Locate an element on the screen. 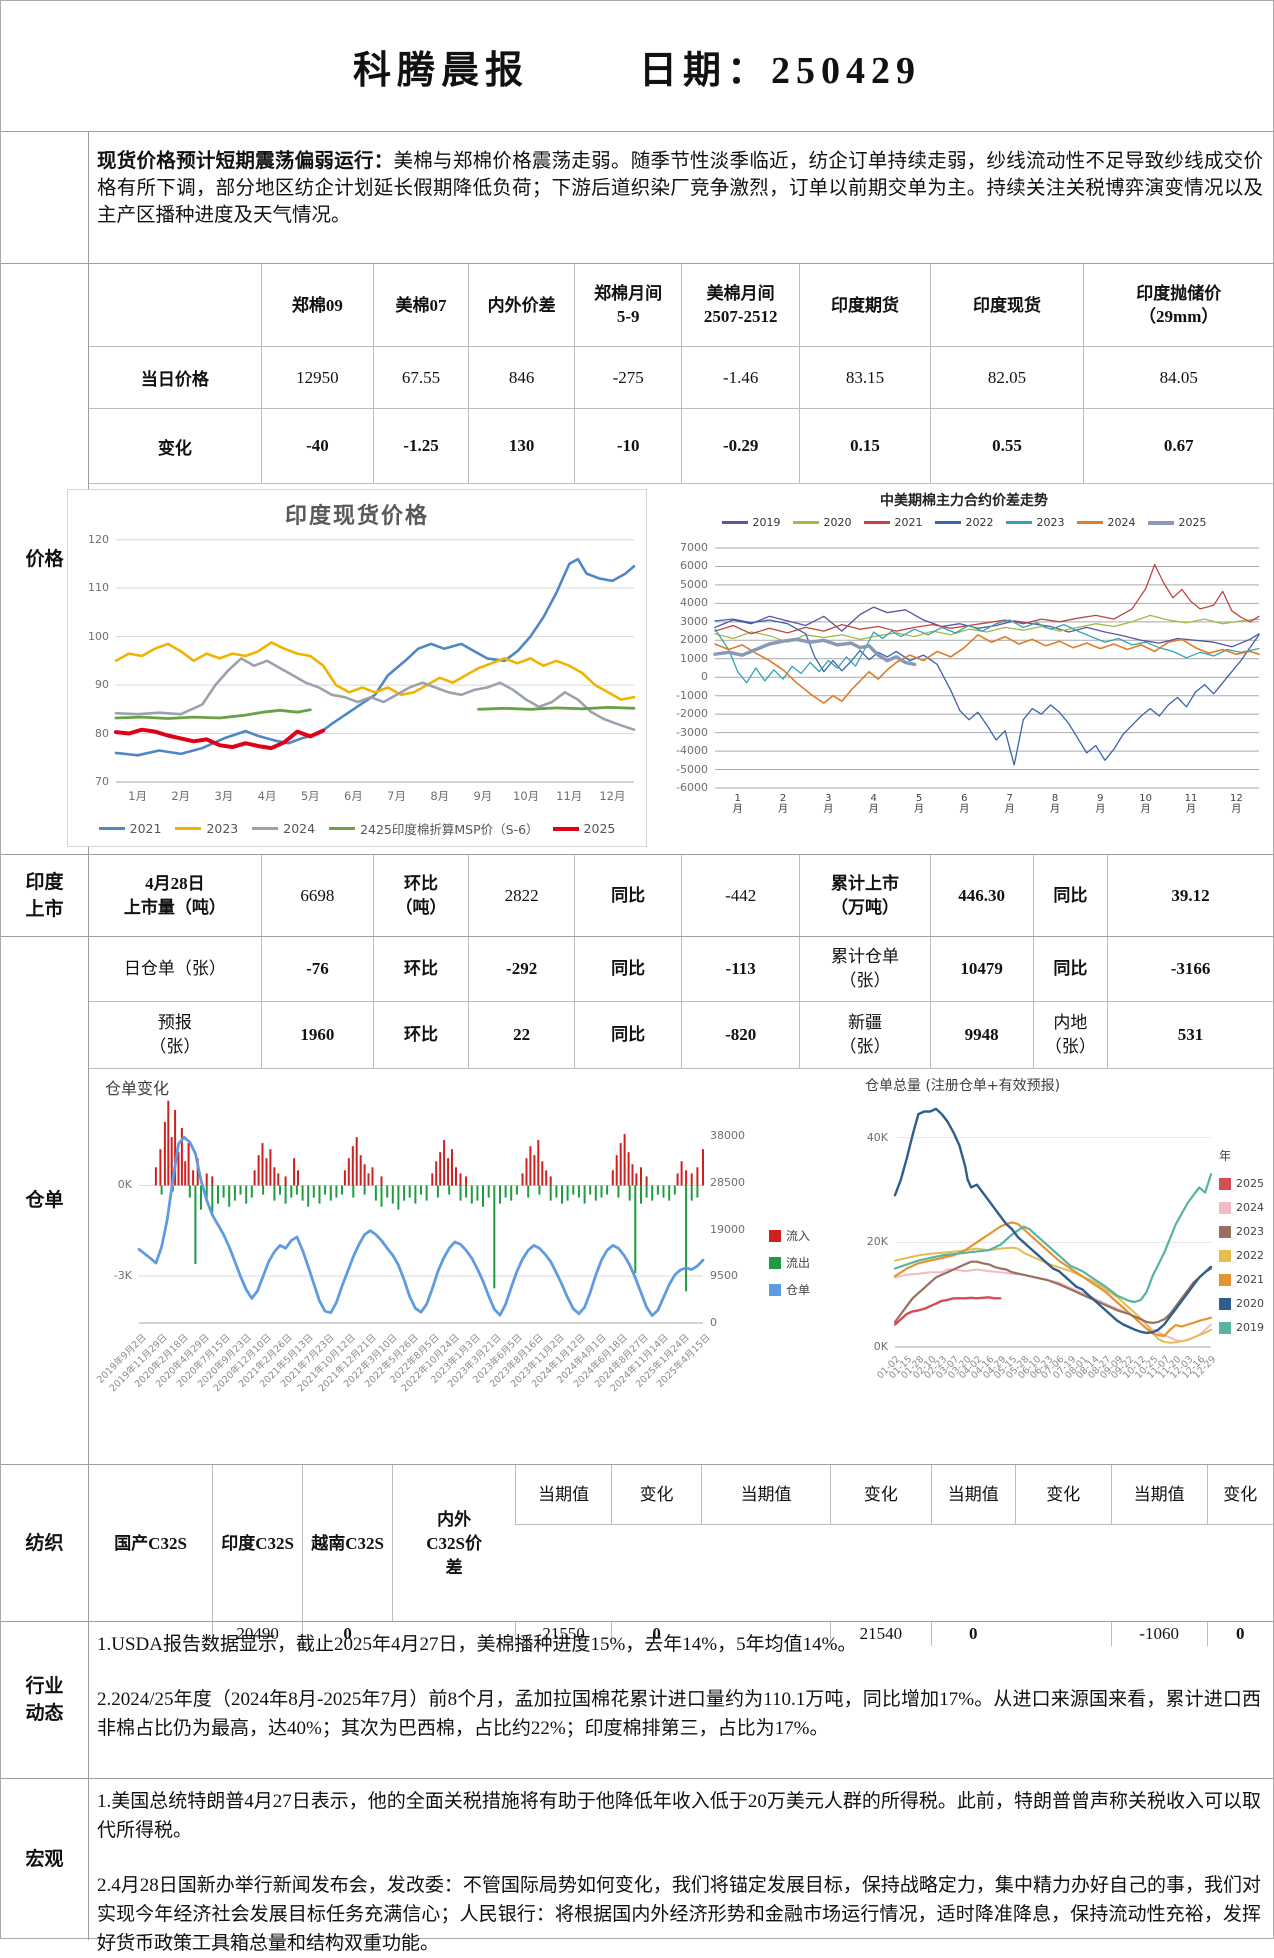  cell: 846 is located at coordinates (521, 378).